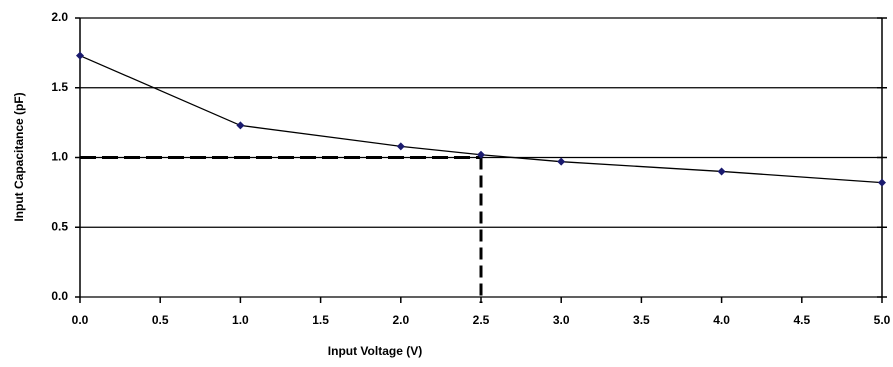 This screenshot has height=367, width=893. I want to click on x-tick-label: 3.5, so click(641, 320).